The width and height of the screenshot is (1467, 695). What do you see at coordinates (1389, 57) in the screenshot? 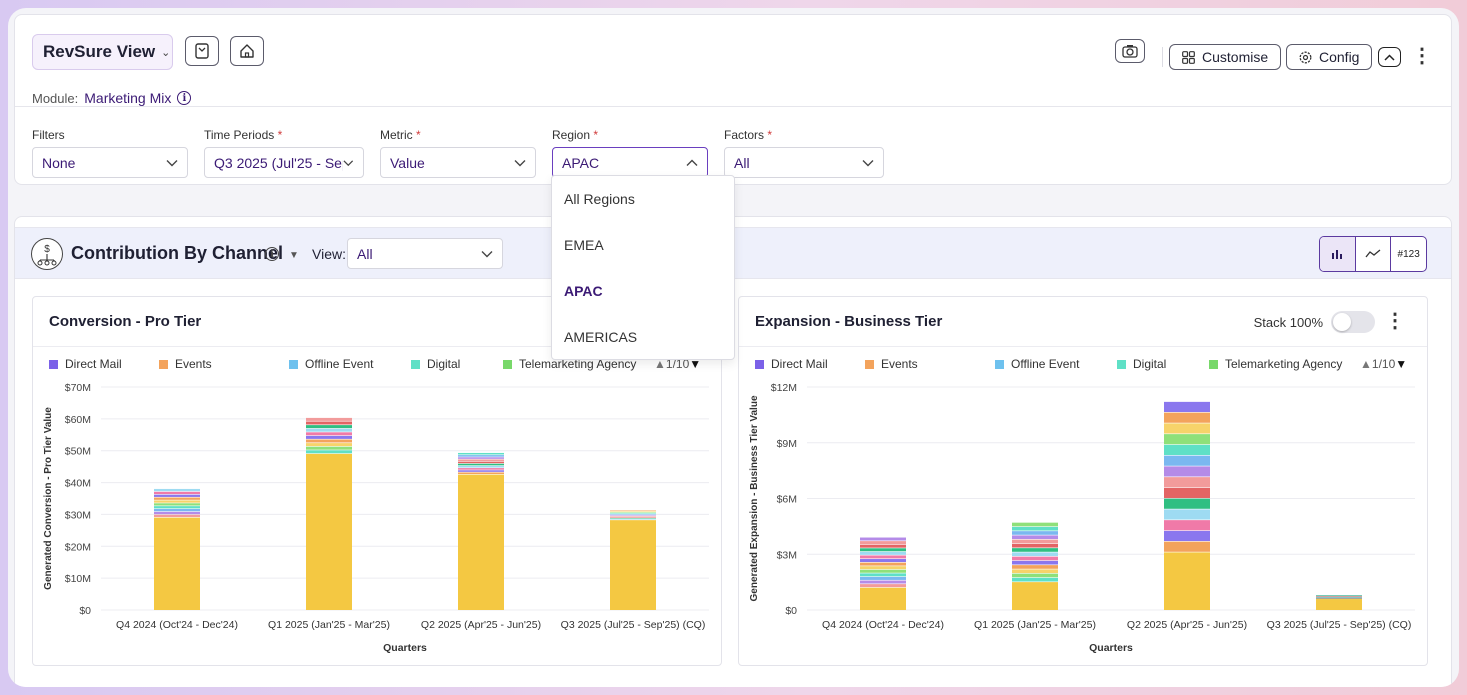
I see `collapse-button` at bounding box center [1389, 57].